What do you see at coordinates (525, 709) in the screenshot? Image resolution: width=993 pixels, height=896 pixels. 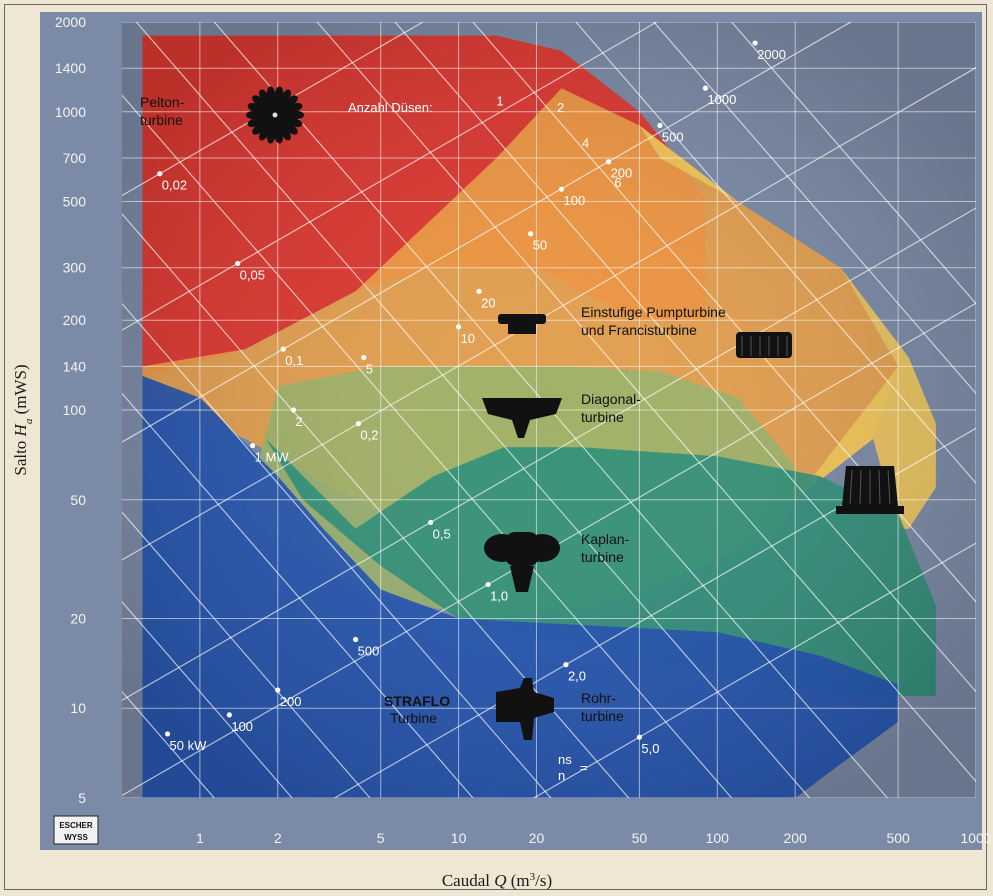 I see `bulb-turbine-icon` at bounding box center [525, 709].